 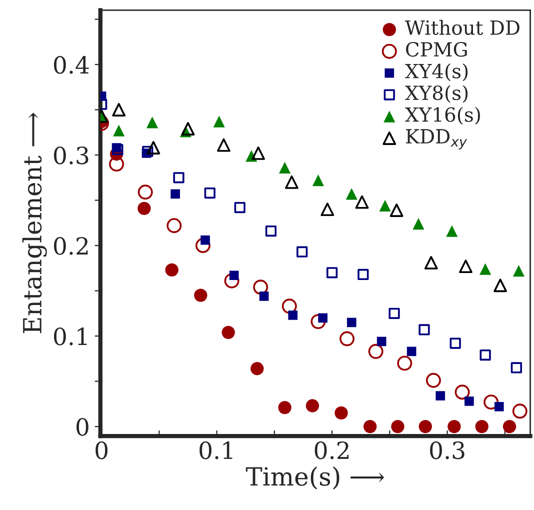 I want to click on x-tick-label: 0.3, so click(x=447, y=450).